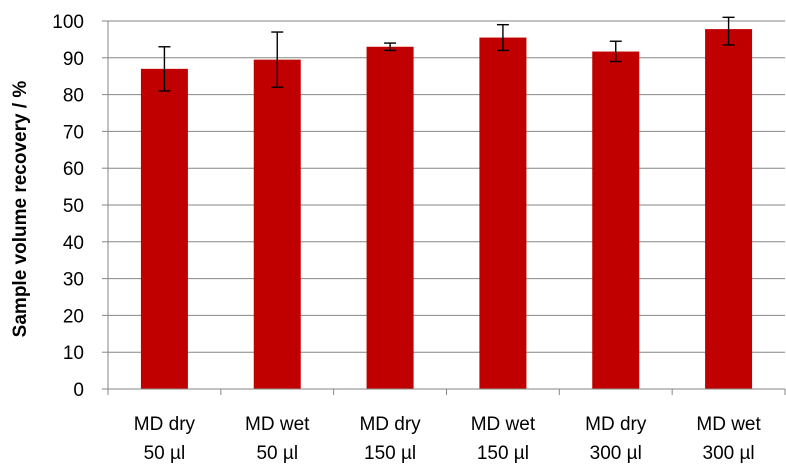  I want to click on y-tick-label: 80, so click(73, 96).